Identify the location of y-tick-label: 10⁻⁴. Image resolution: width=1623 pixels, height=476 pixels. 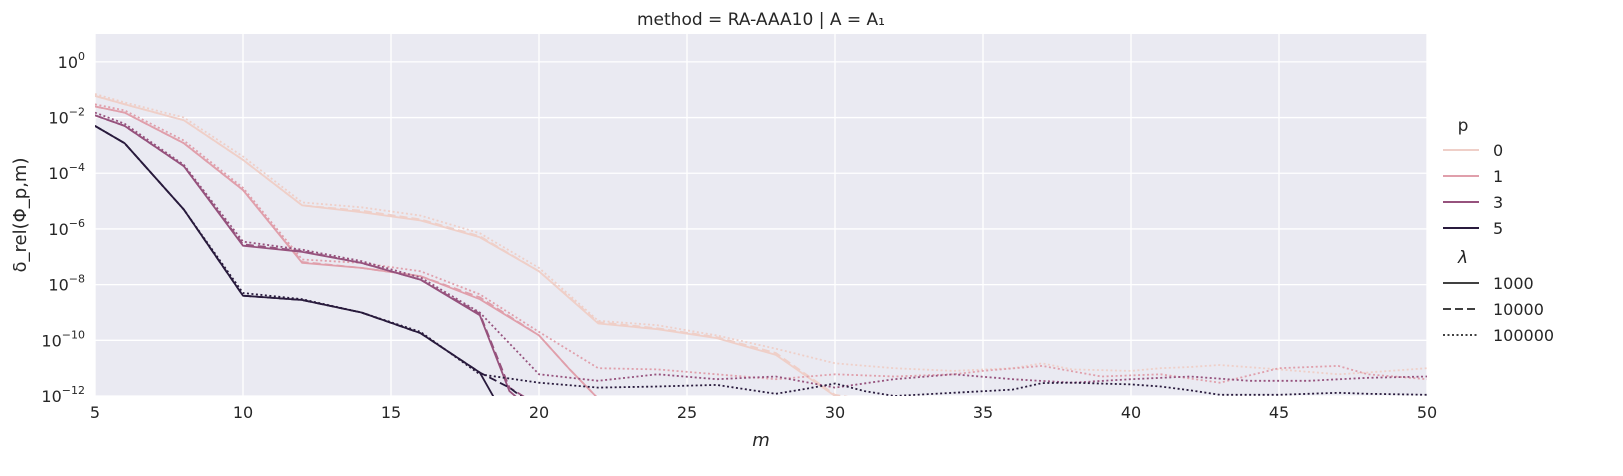
(66, 172).